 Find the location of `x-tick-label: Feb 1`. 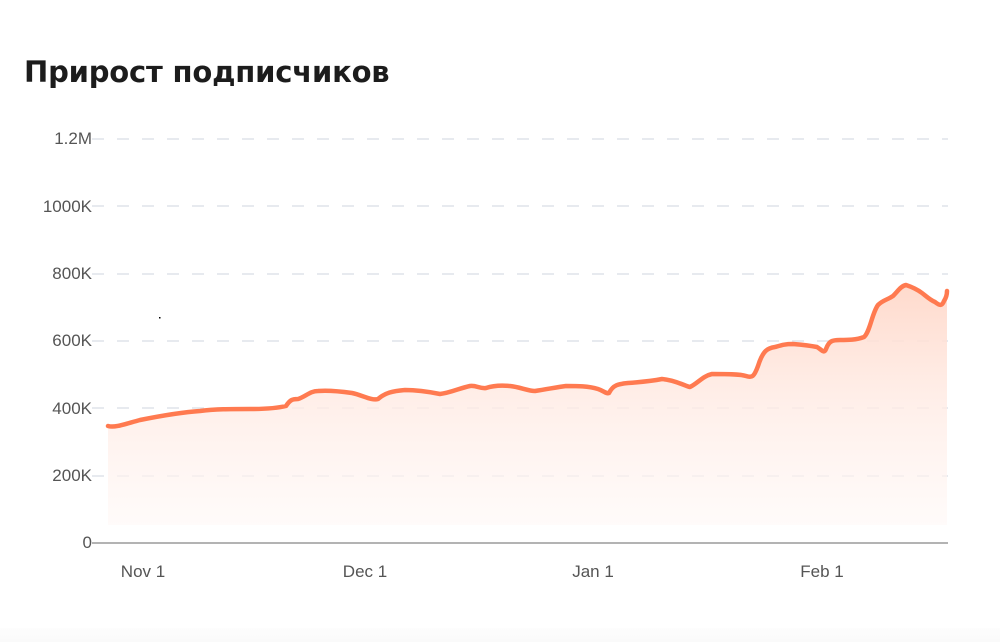

x-tick-label: Feb 1 is located at coordinates (822, 571).